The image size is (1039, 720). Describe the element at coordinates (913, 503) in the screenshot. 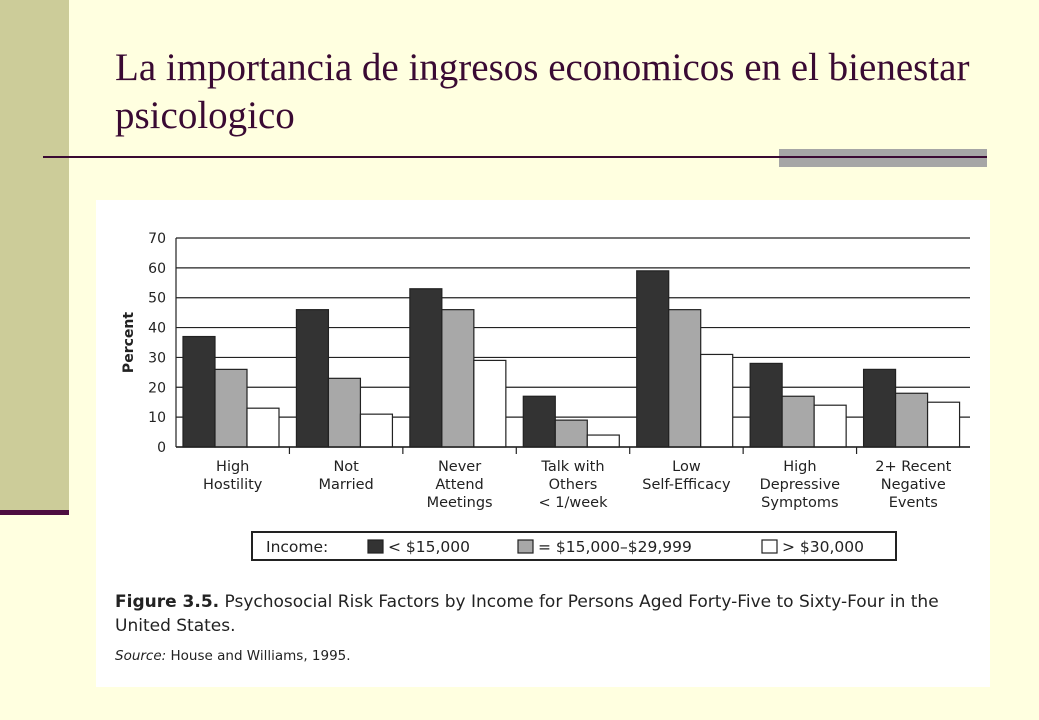

I see `x-tick-label: Events` at that location.